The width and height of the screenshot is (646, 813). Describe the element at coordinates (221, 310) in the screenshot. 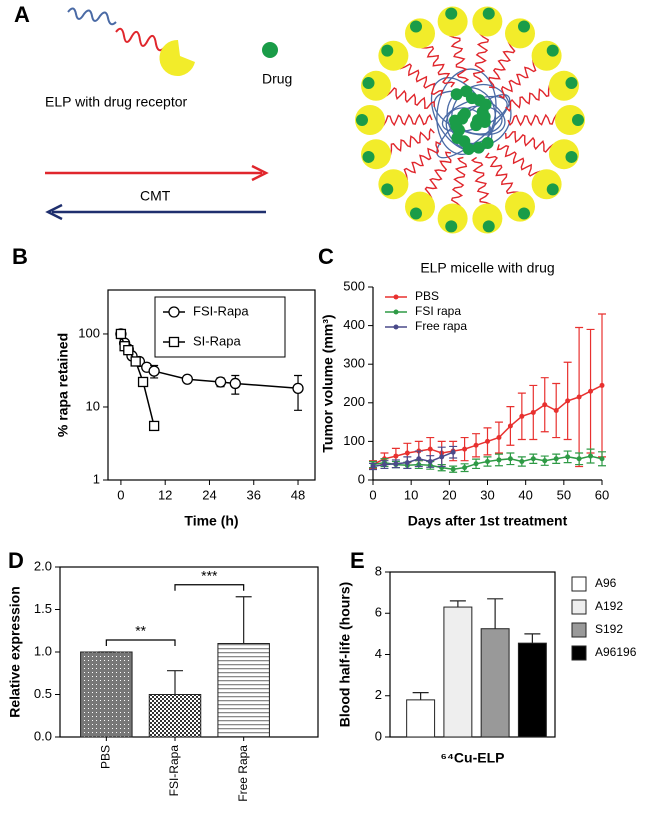

I see `legend-label: FSI-Rapa` at that location.